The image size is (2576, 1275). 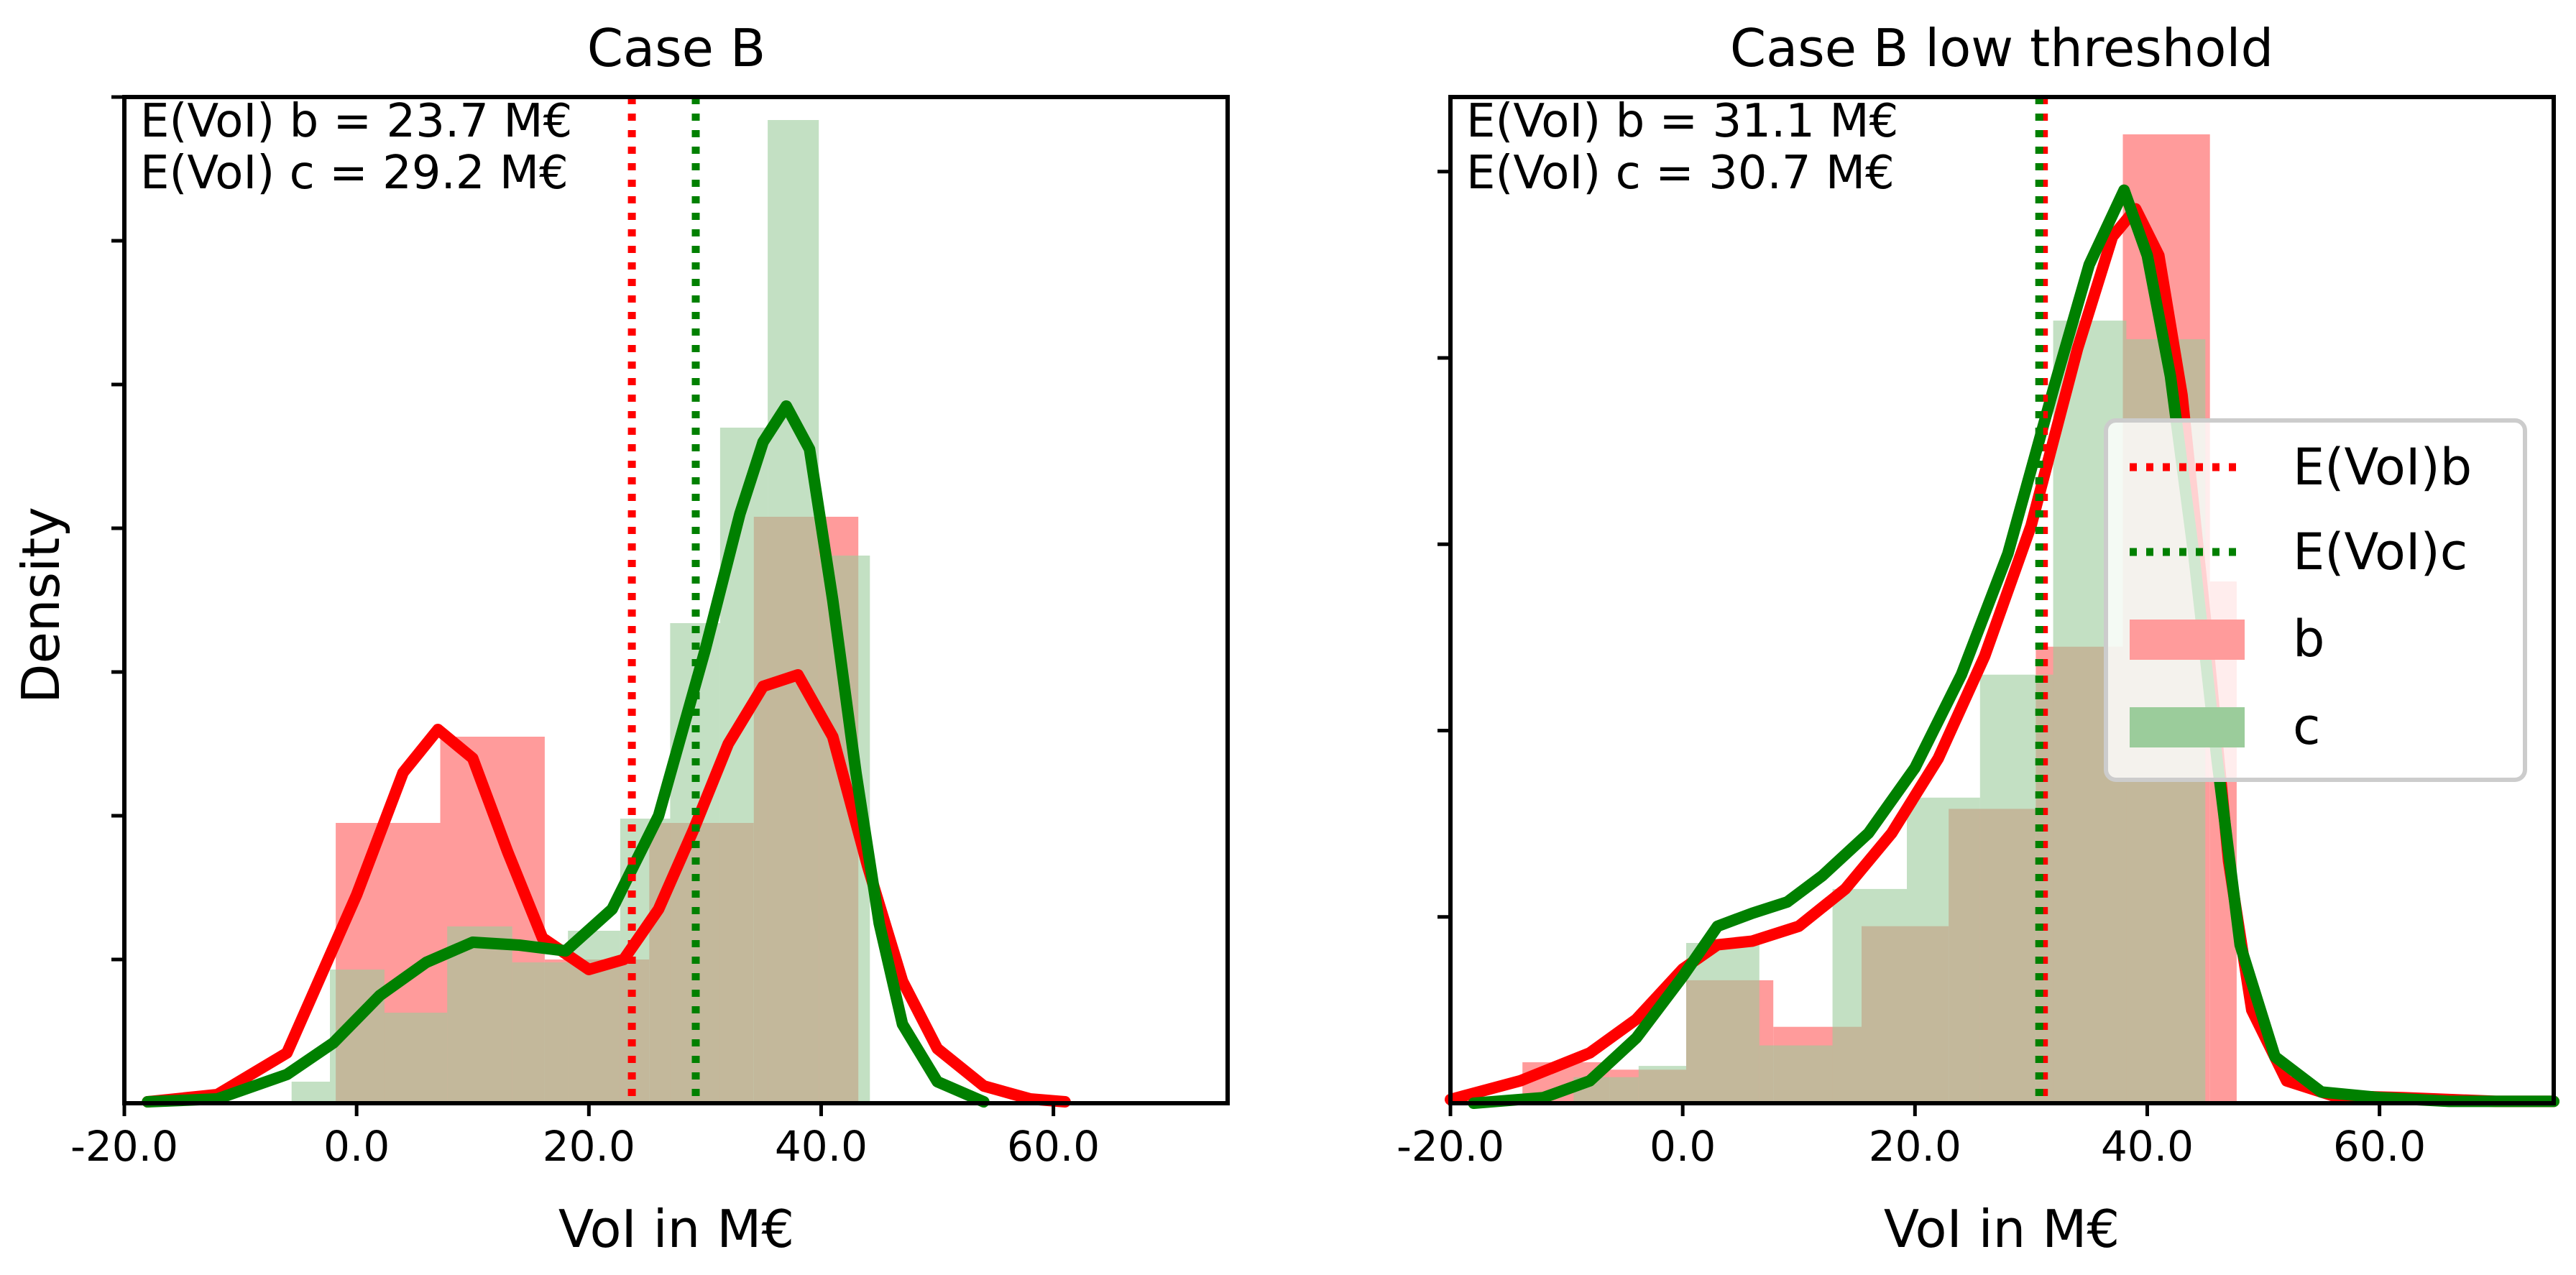 I want to click on panel-title: Case B, so click(x=676, y=48).